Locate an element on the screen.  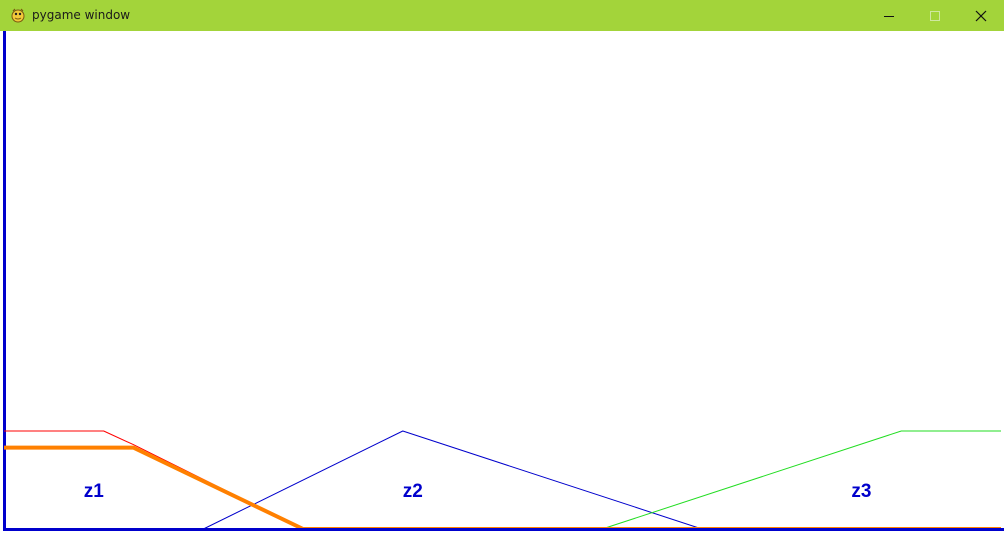
maximize-button is located at coordinates (935, 15).